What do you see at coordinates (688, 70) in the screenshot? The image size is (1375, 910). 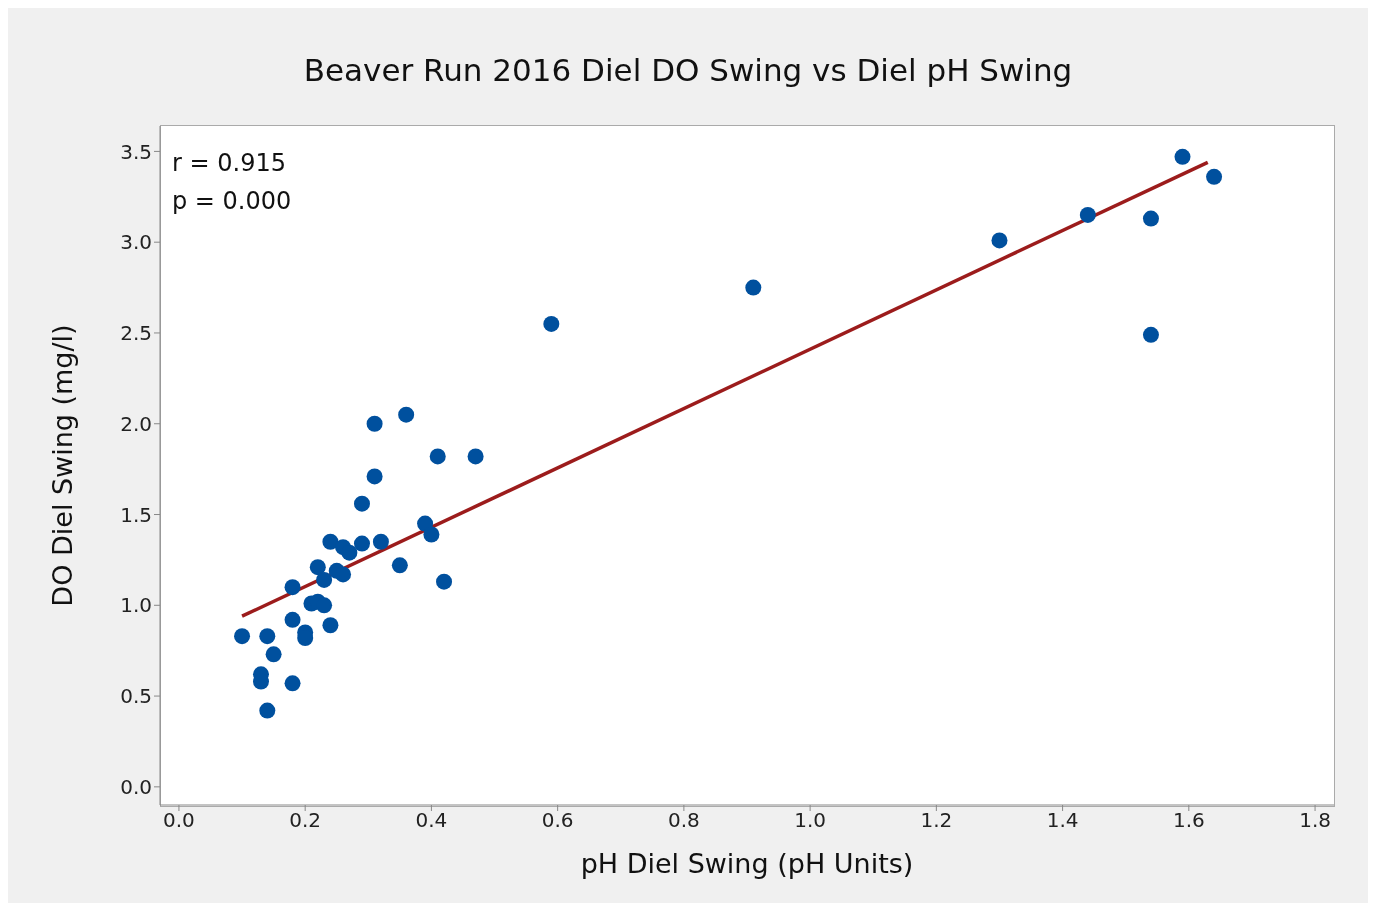 I see `chart-title: Beaver Run 2016 Diel DO Swing vs Diel pH Swing` at bounding box center [688, 70].